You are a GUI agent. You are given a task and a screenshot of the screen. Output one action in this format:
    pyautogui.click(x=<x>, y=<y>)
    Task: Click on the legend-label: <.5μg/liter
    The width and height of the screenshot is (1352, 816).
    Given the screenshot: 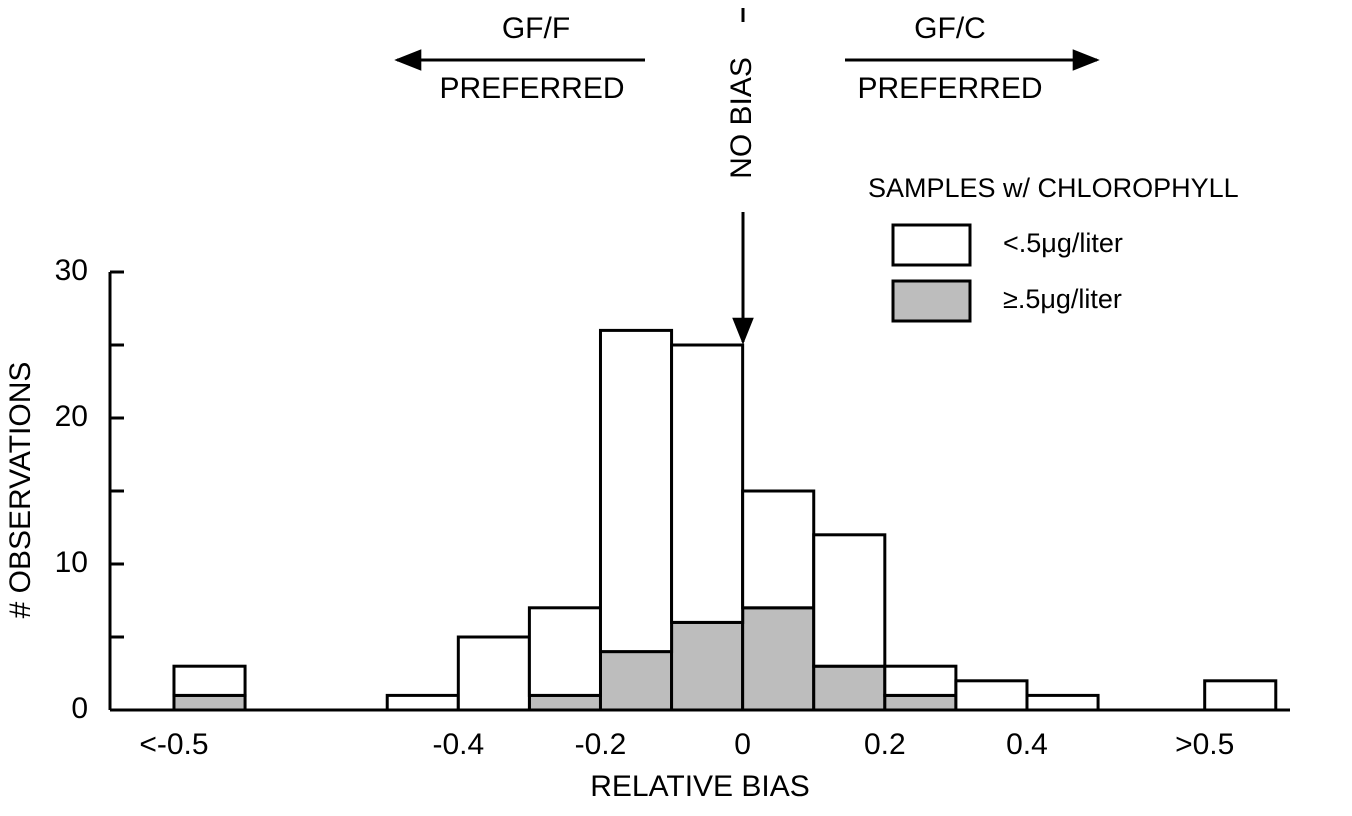 What is the action you would take?
    pyautogui.click(x=1063, y=243)
    